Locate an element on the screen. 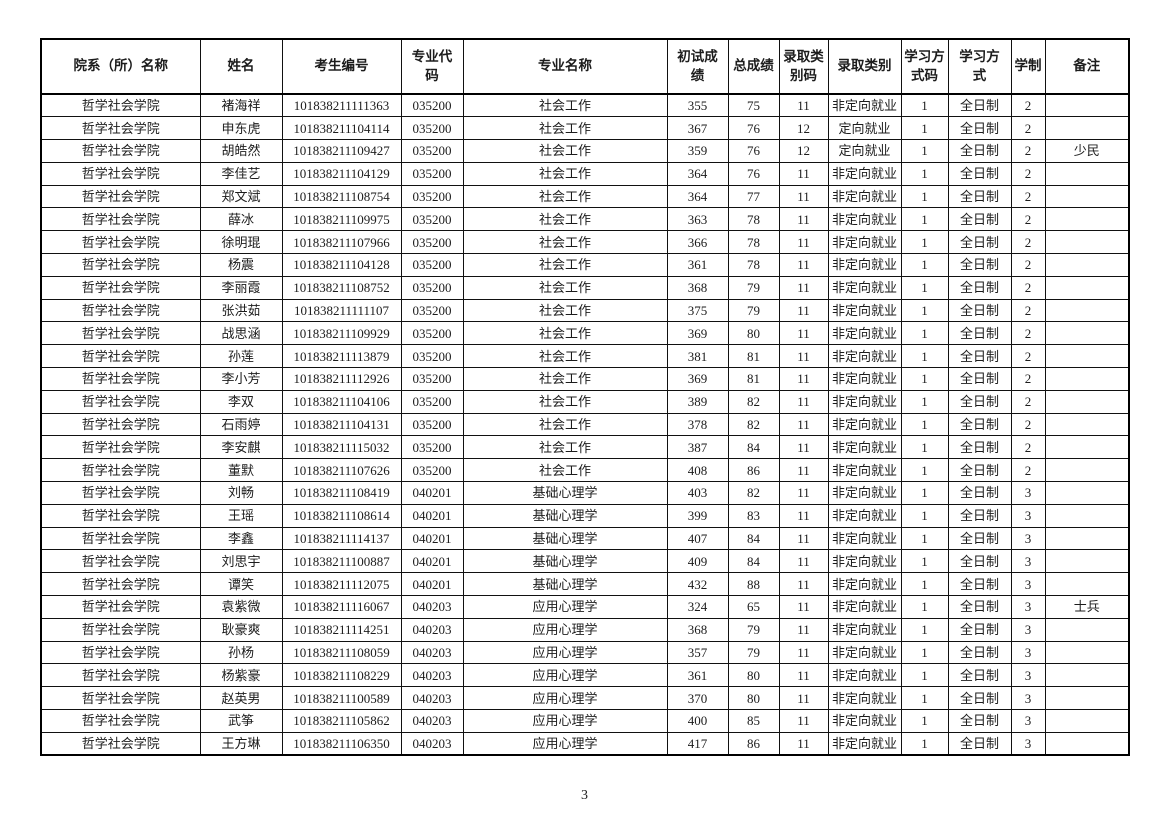 Image resolution: width=1169 pixels, height=827 pixels. table-cell: 366 is located at coordinates (697, 242).